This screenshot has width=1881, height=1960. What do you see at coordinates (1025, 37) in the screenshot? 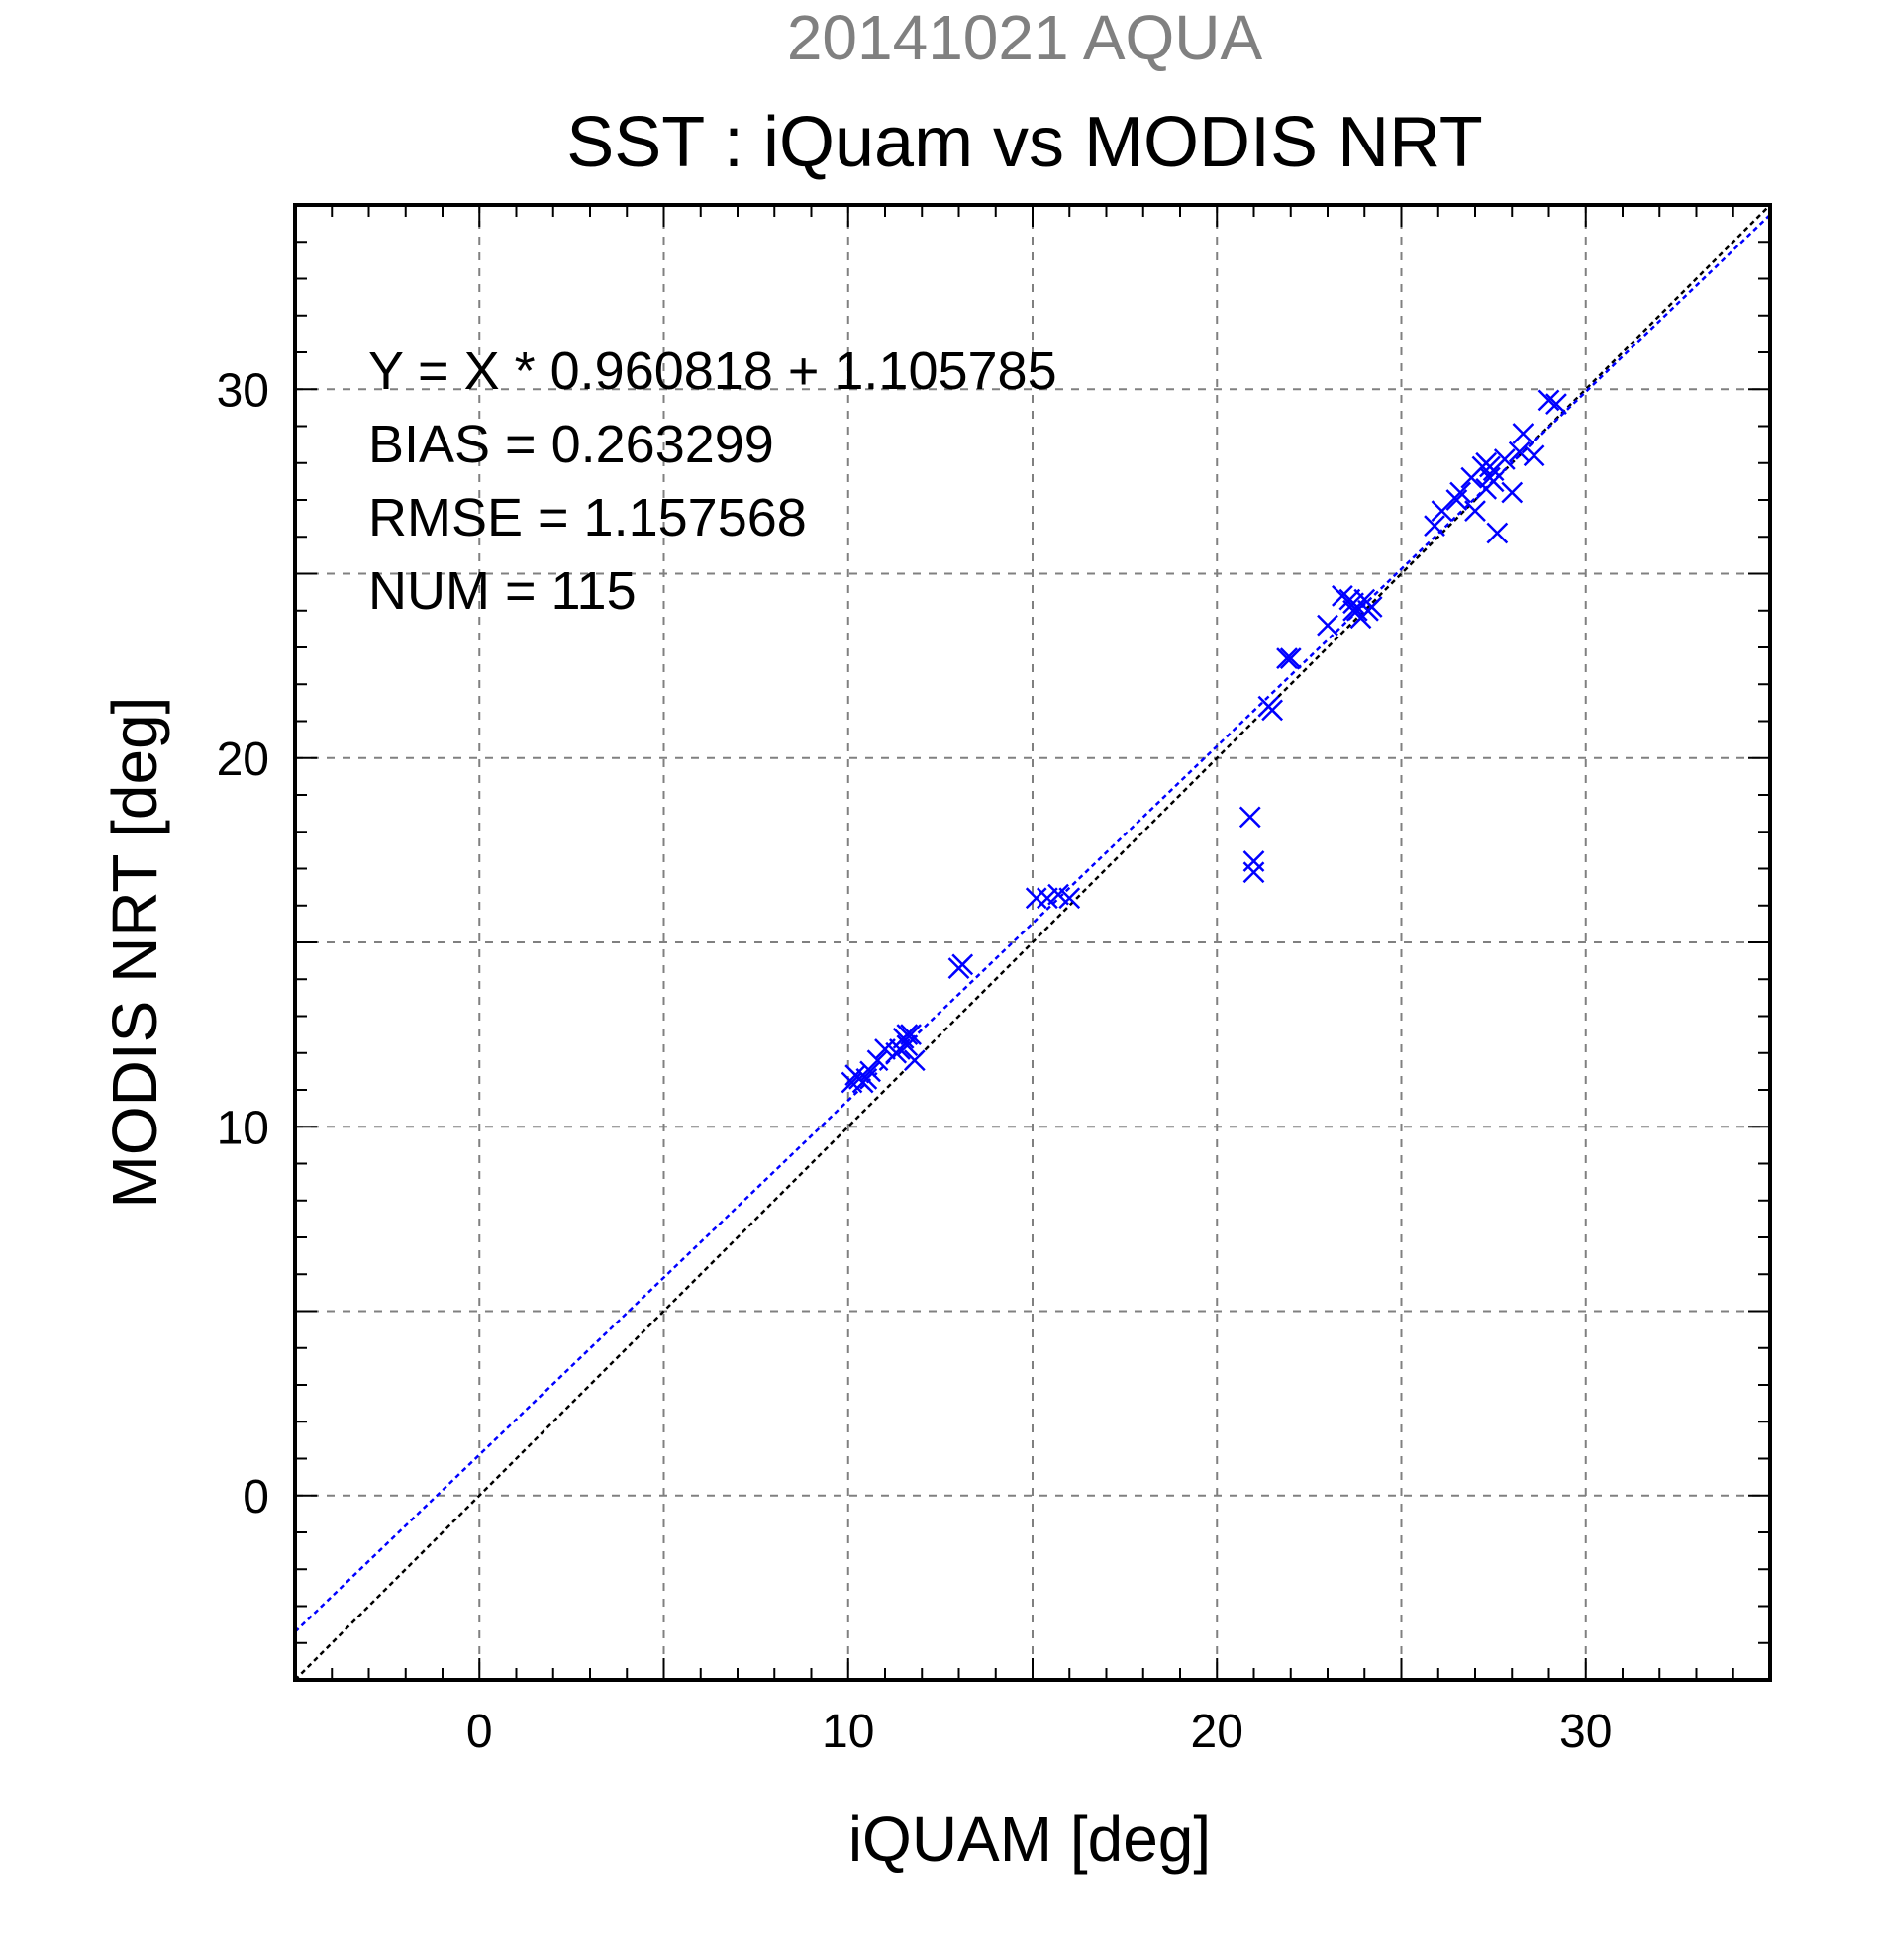
I see `chart-supertitle: 20141021 AQUA` at bounding box center [1025, 37].